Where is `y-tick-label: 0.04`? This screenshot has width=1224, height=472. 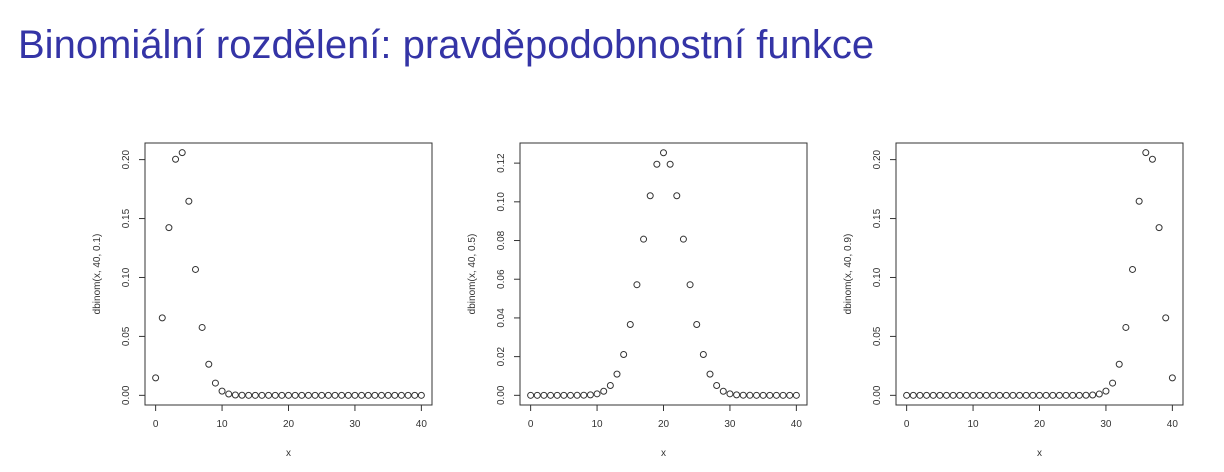 y-tick-label: 0.04 is located at coordinates (501, 318).